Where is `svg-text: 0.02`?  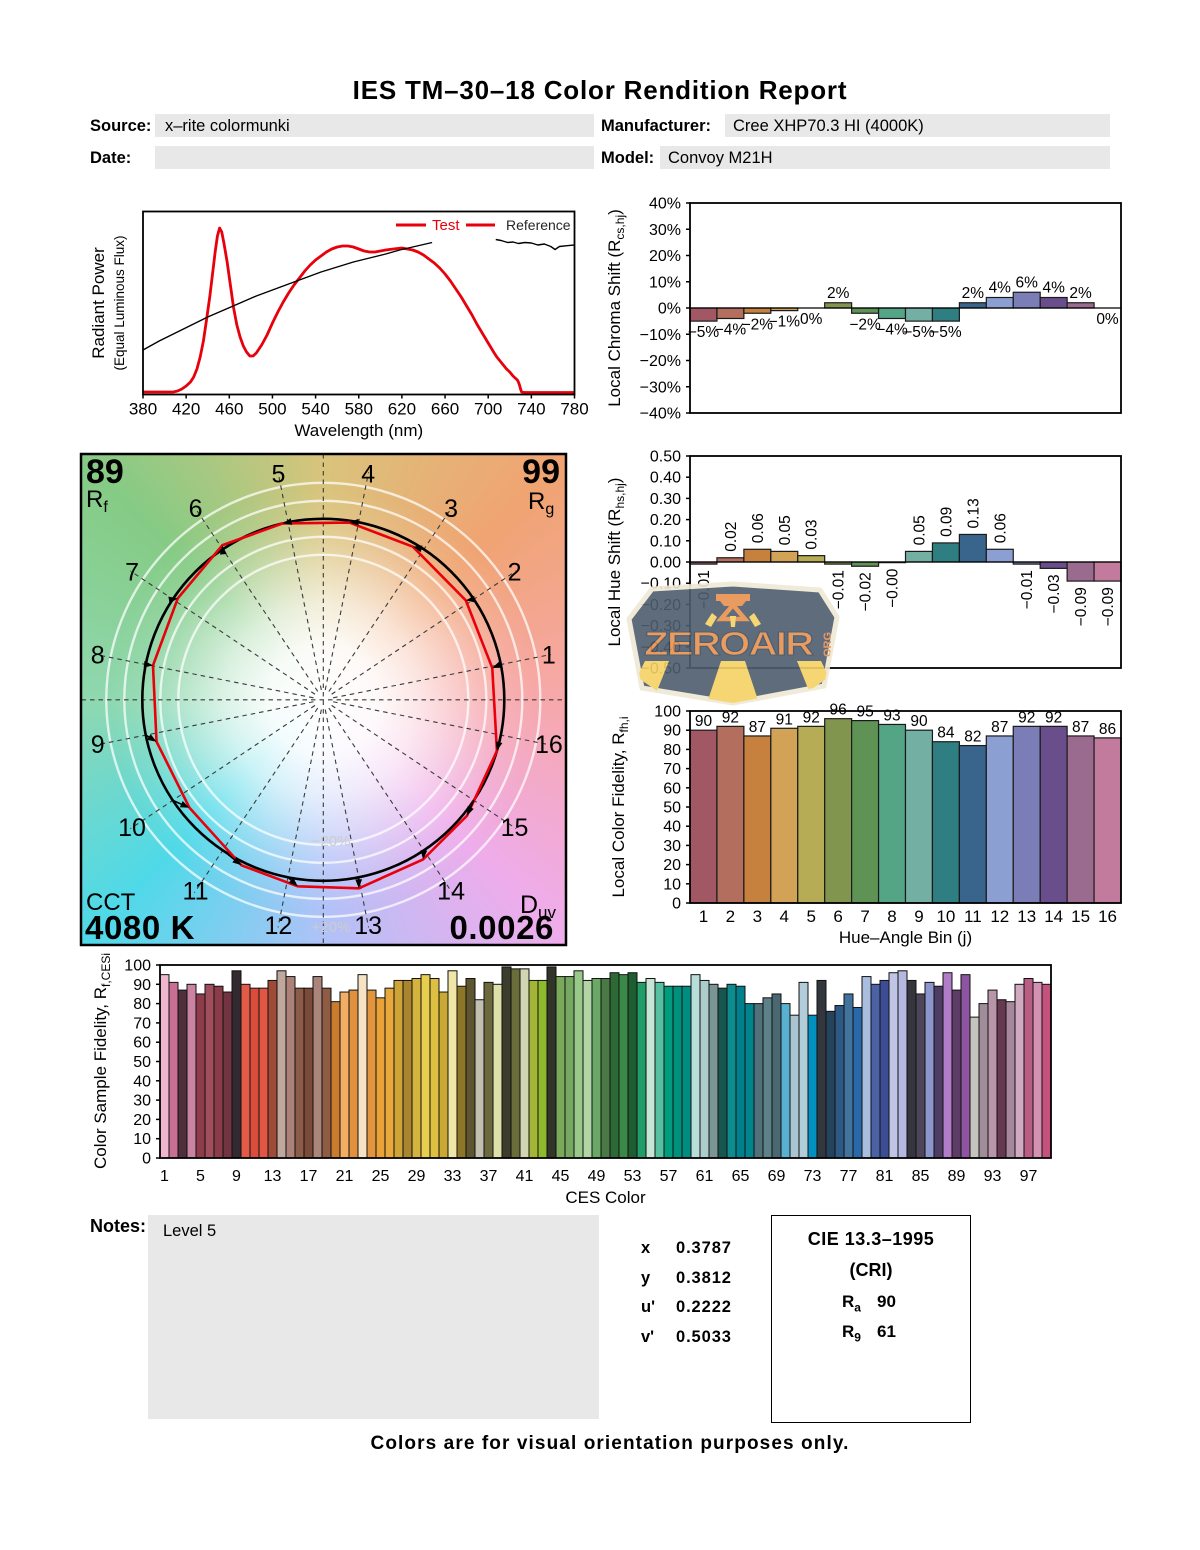
svg-text: 0.02 is located at coordinates (731, 537).